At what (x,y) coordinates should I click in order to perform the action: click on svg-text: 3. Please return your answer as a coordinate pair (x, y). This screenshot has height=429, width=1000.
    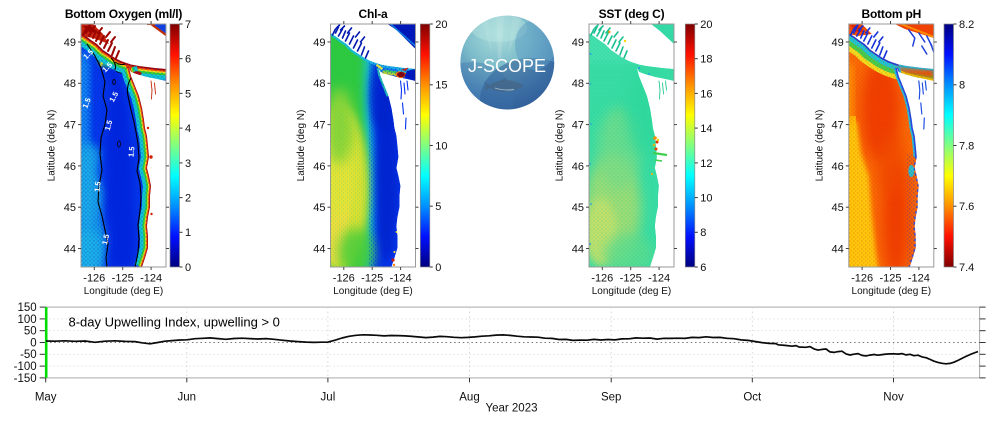
    Looking at the image, I should click on (188, 164).